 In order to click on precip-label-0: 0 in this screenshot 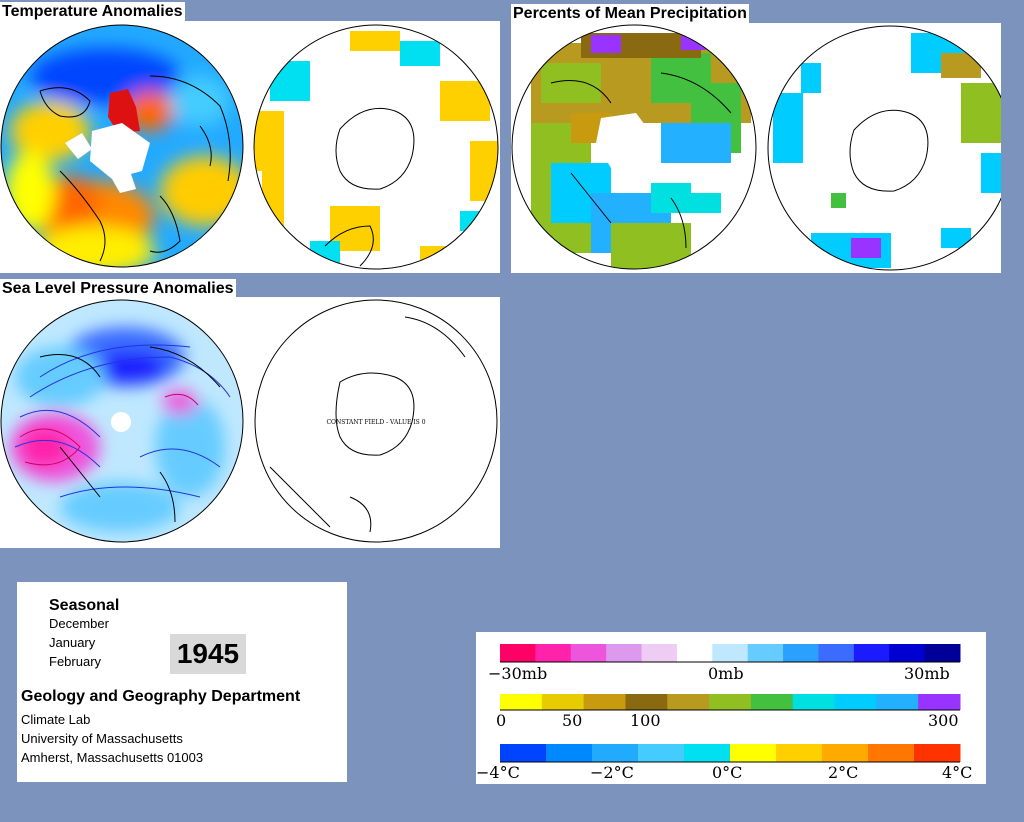, I will do `click(501, 720)`.